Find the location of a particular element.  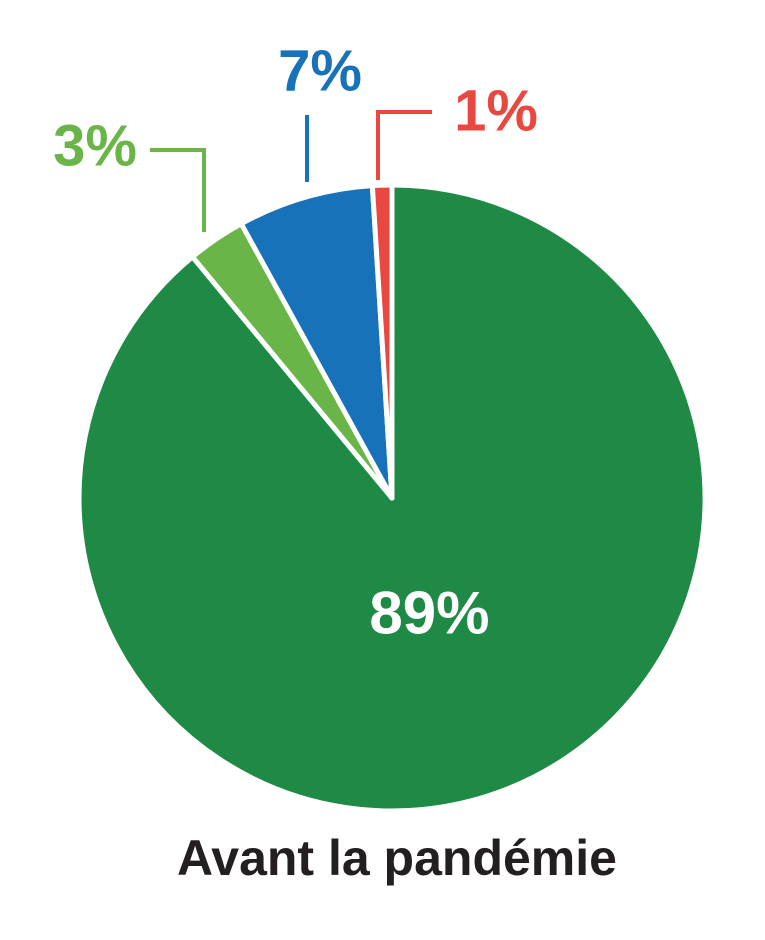

data-label: 7% is located at coordinates (320, 70).